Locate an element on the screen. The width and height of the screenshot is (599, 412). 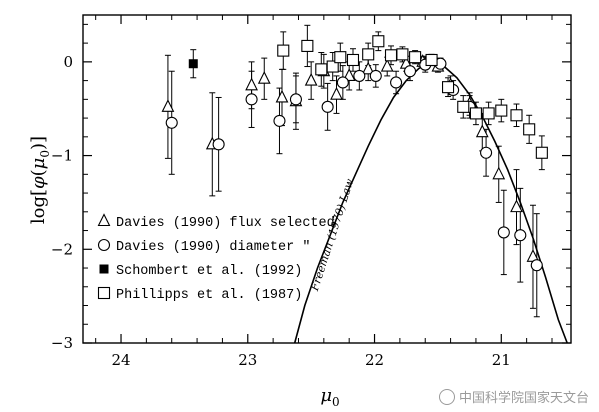
y-tick-label: 0 is located at coordinates (68, 62).